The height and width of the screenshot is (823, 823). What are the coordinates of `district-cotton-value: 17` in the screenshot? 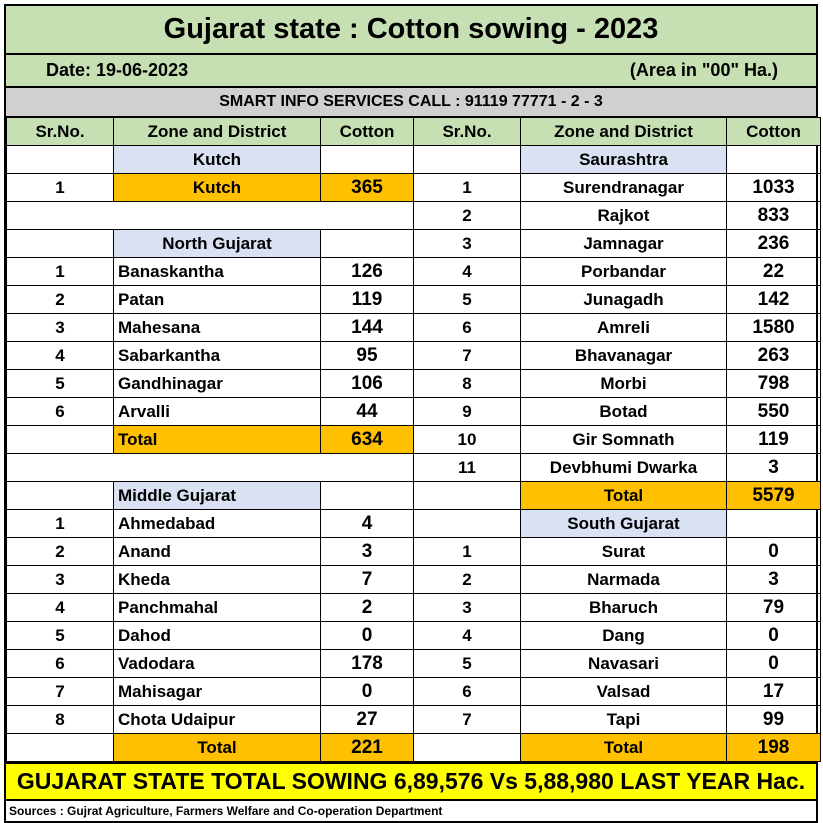 It's located at (773, 691).